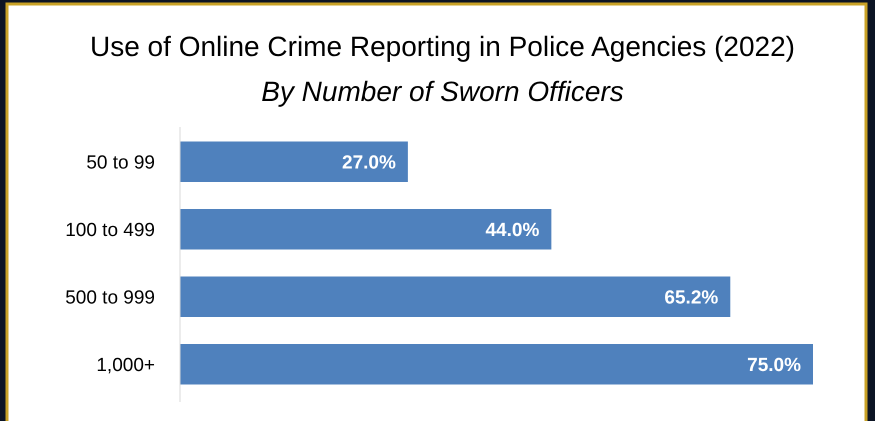 Image resolution: width=875 pixels, height=421 pixels. Describe the element at coordinates (110, 230) in the screenshot. I see `y-tick-label: 100 to 499` at that location.